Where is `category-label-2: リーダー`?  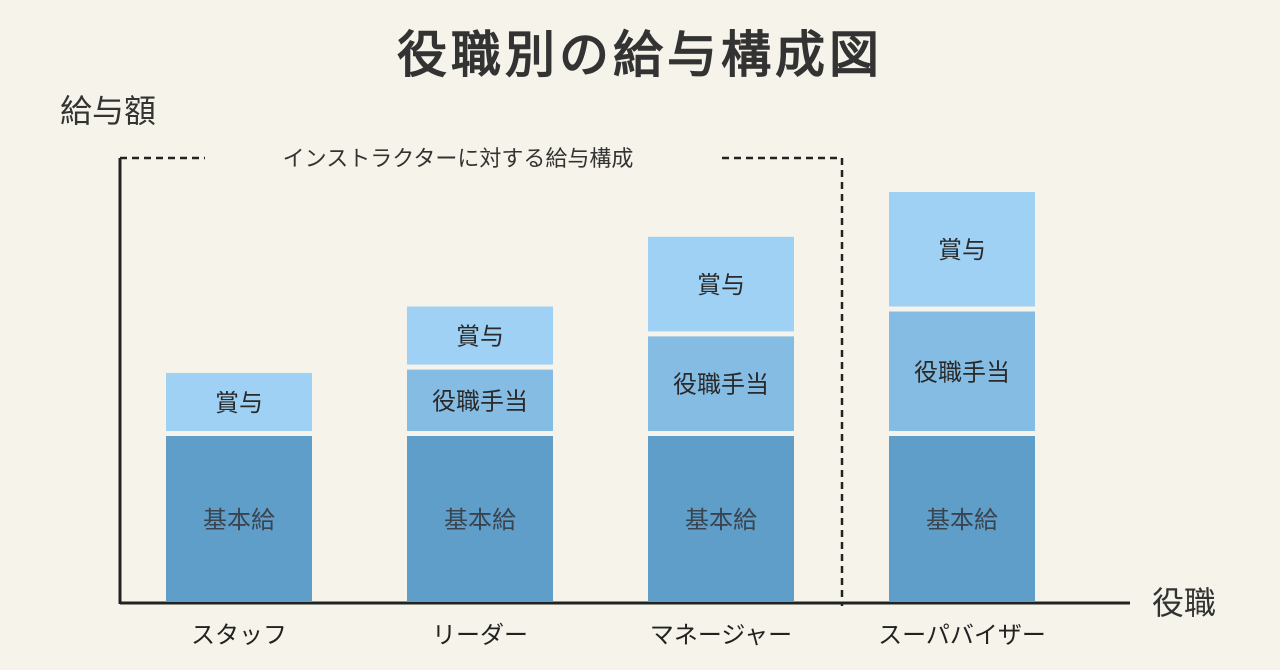 category-label-2: リーダー is located at coordinates (480, 635).